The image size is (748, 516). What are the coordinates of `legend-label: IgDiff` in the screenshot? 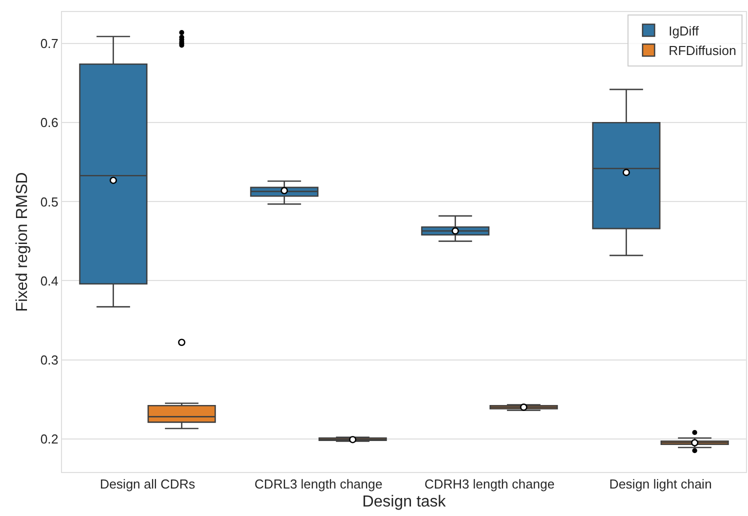 It's located at (684, 30).